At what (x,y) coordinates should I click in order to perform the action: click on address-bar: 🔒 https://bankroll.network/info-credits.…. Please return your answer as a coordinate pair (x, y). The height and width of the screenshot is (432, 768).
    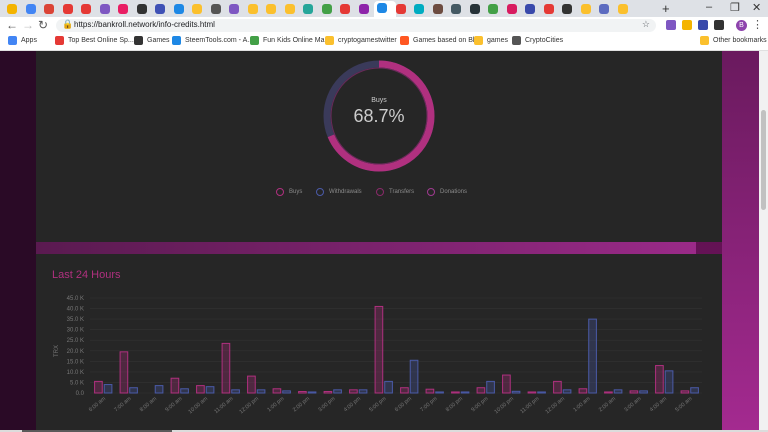
    Looking at the image, I should click on (356, 25).